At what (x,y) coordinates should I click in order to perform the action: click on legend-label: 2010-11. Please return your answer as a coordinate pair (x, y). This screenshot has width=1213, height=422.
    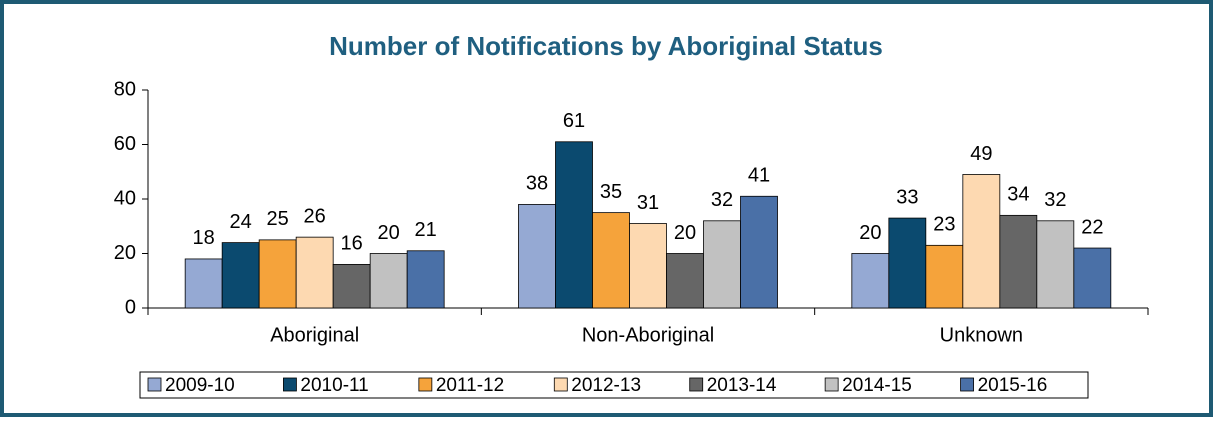
    Looking at the image, I should click on (334, 385).